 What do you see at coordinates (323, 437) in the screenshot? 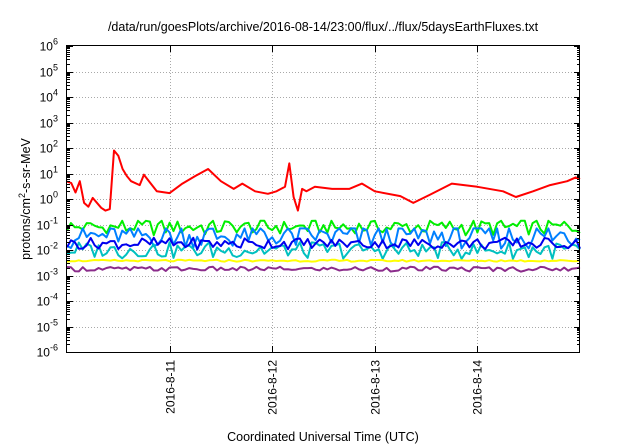
I see `x-axis-title: Coordinated Universal Time (UTC)` at bounding box center [323, 437].